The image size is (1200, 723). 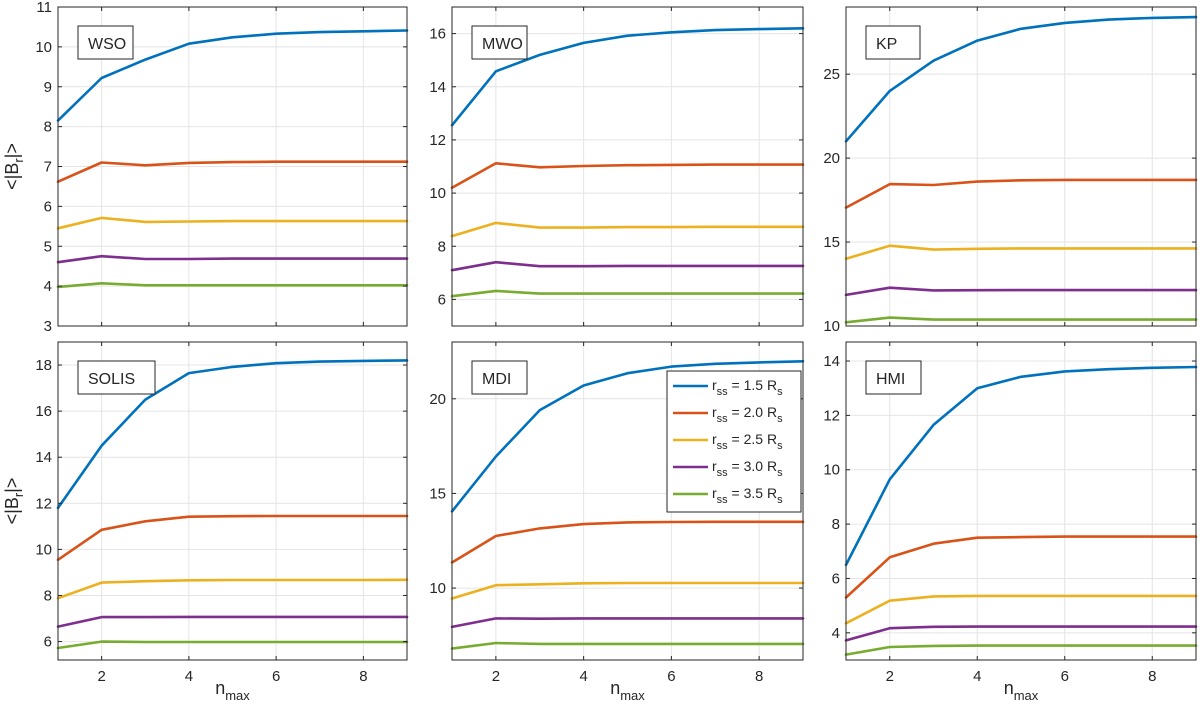 What do you see at coordinates (752, 439) in the screenshot?
I see `legend-label-text: = 2.5 R` at bounding box center [752, 439].